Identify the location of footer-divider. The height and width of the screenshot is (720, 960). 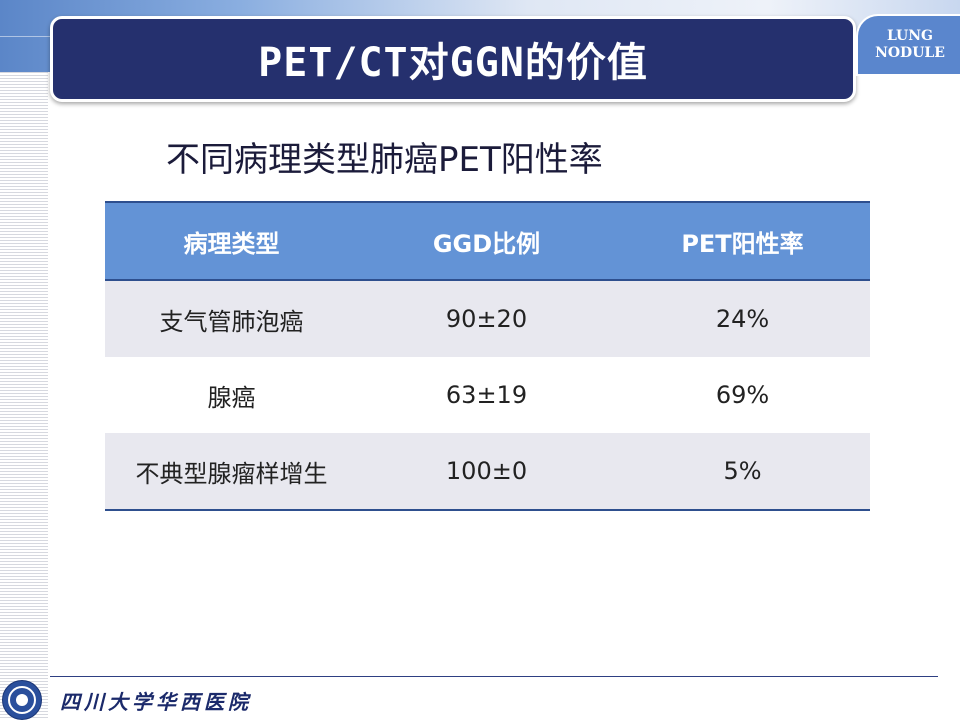
(494, 676).